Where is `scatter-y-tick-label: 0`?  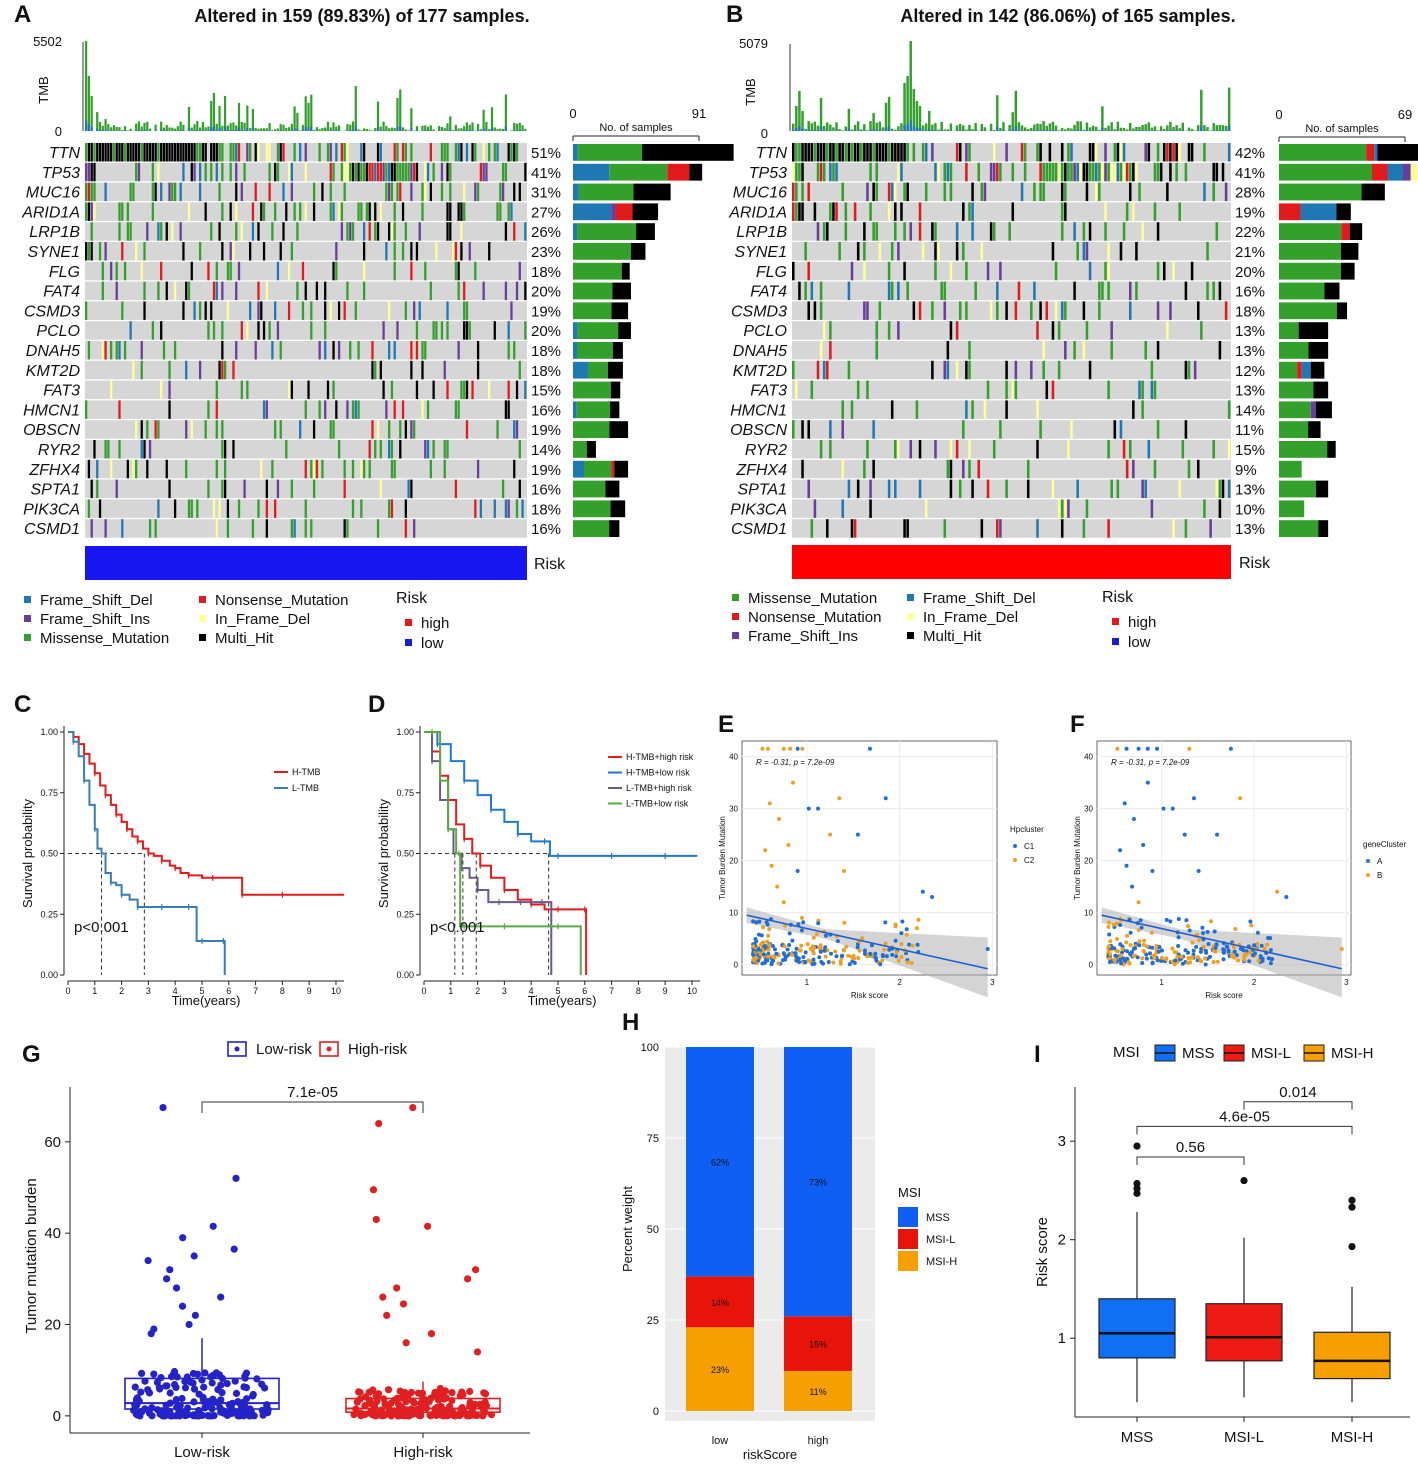 scatter-y-tick-label: 0 is located at coordinates (736, 965).